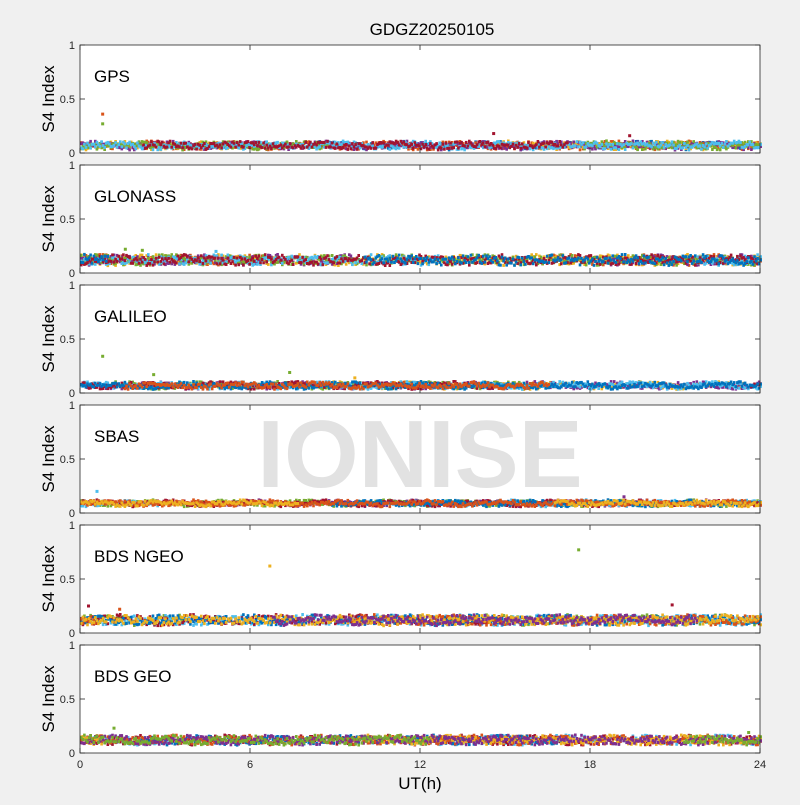 The width and height of the screenshot is (800, 805). Describe the element at coordinates (420, 99) in the screenshot. I see `axes-background` at that location.